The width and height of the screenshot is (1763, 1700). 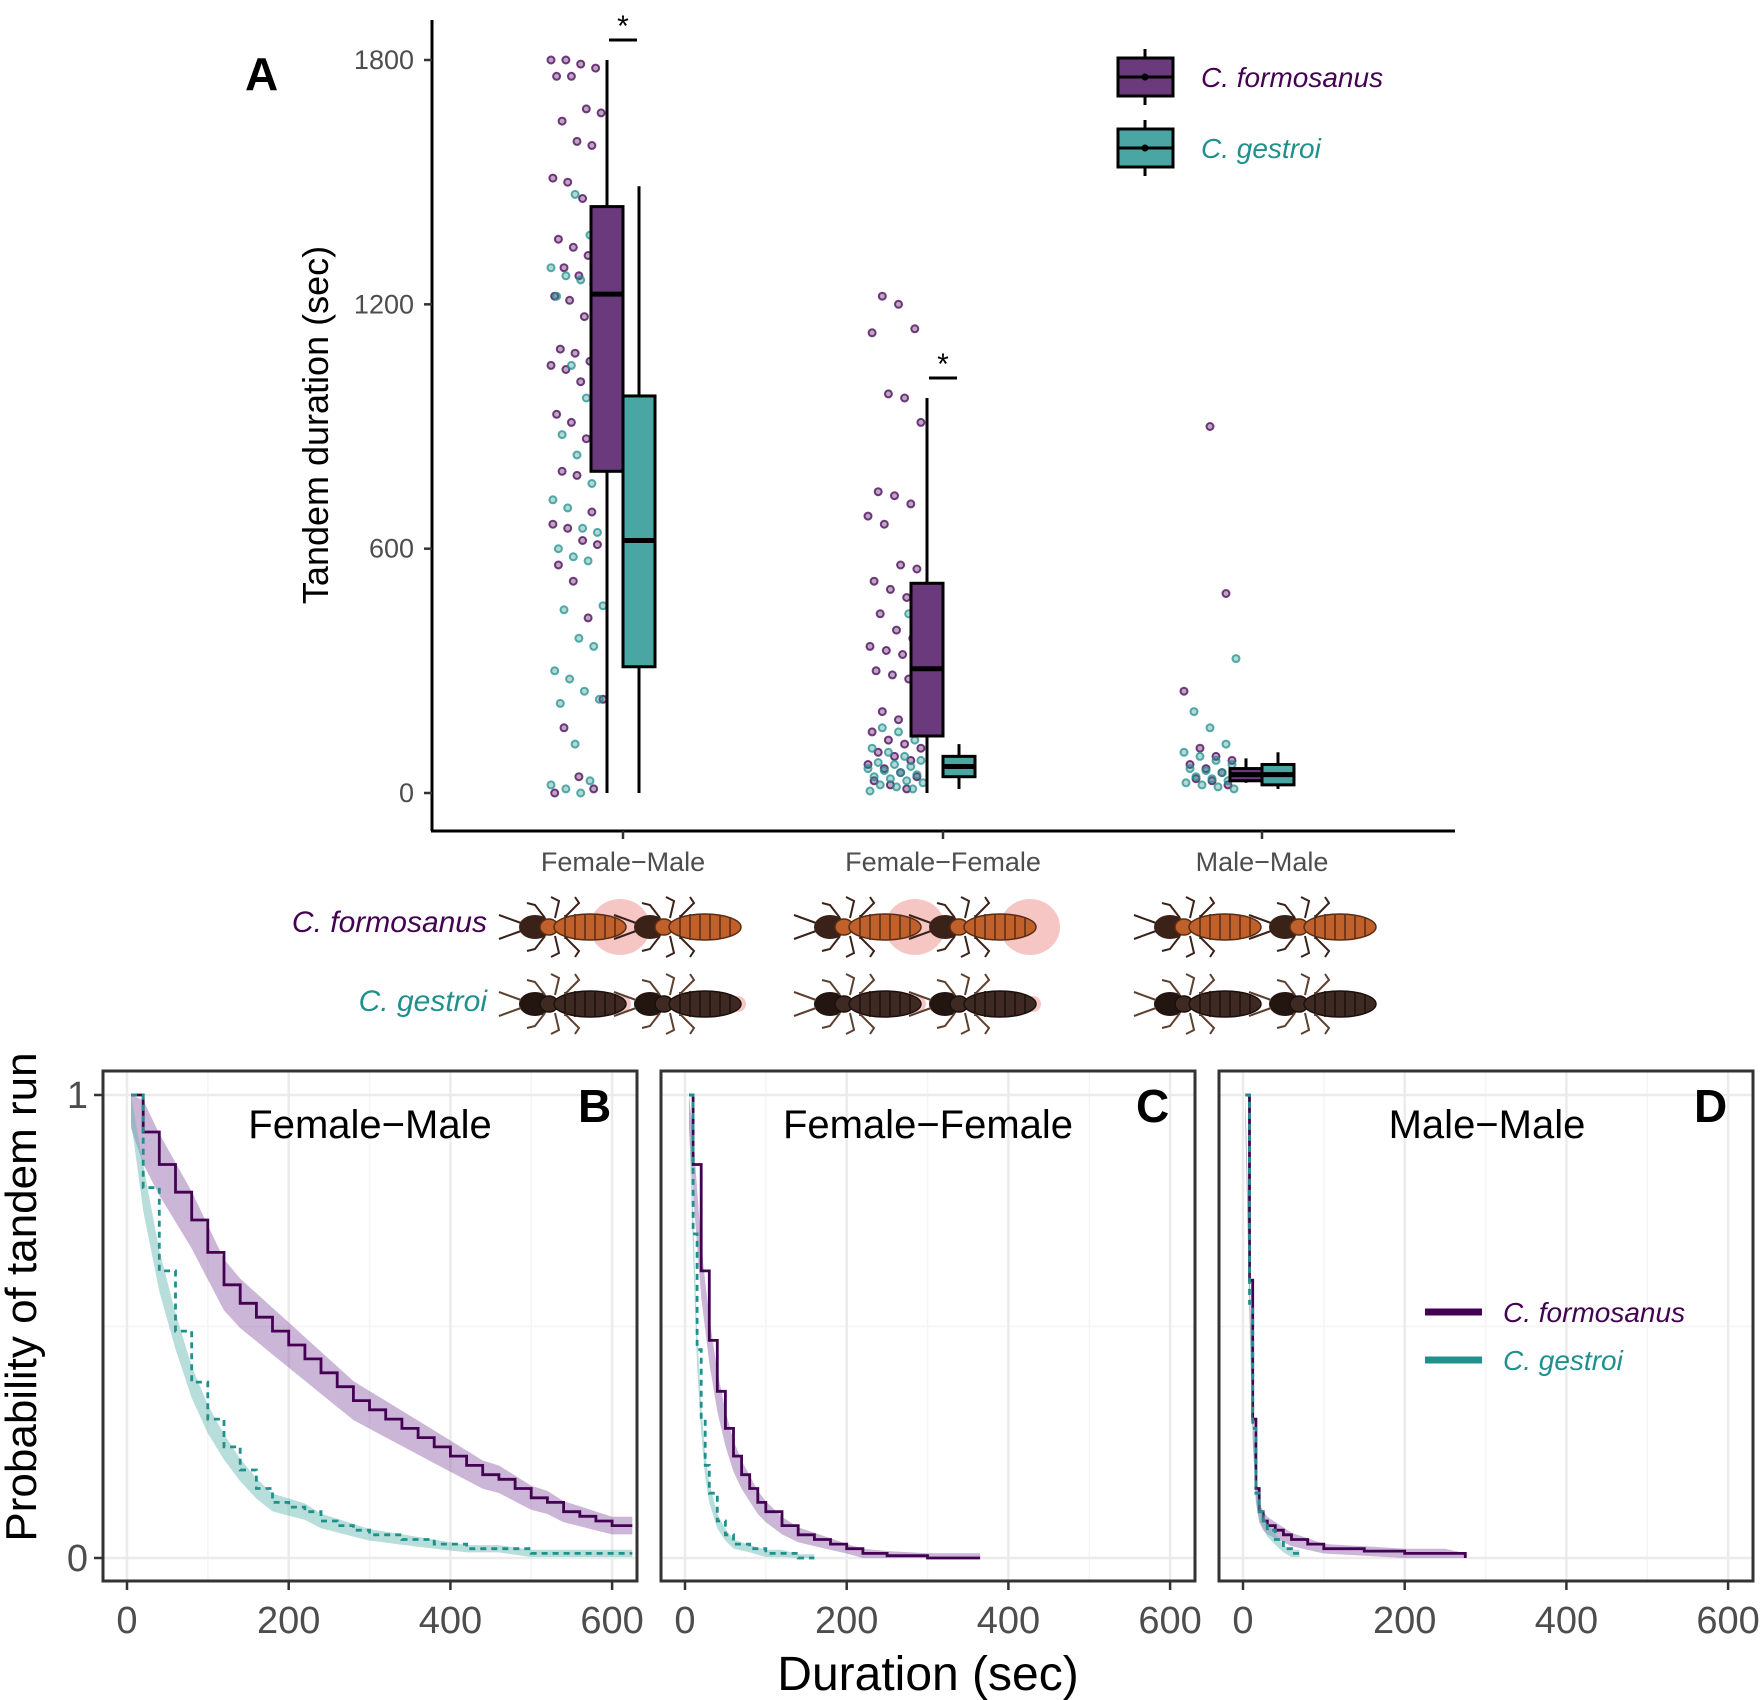 I want to click on box-body, so click(x=607, y=339).